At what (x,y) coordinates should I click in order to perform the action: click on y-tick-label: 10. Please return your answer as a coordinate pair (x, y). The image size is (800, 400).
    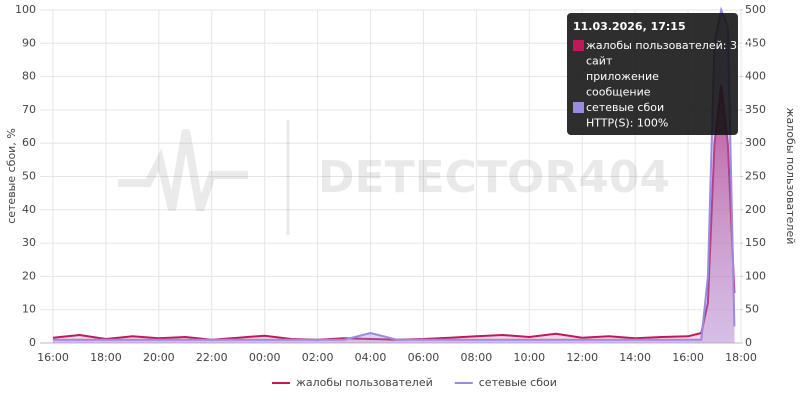
    Looking at the image, I should click on (29, 309).